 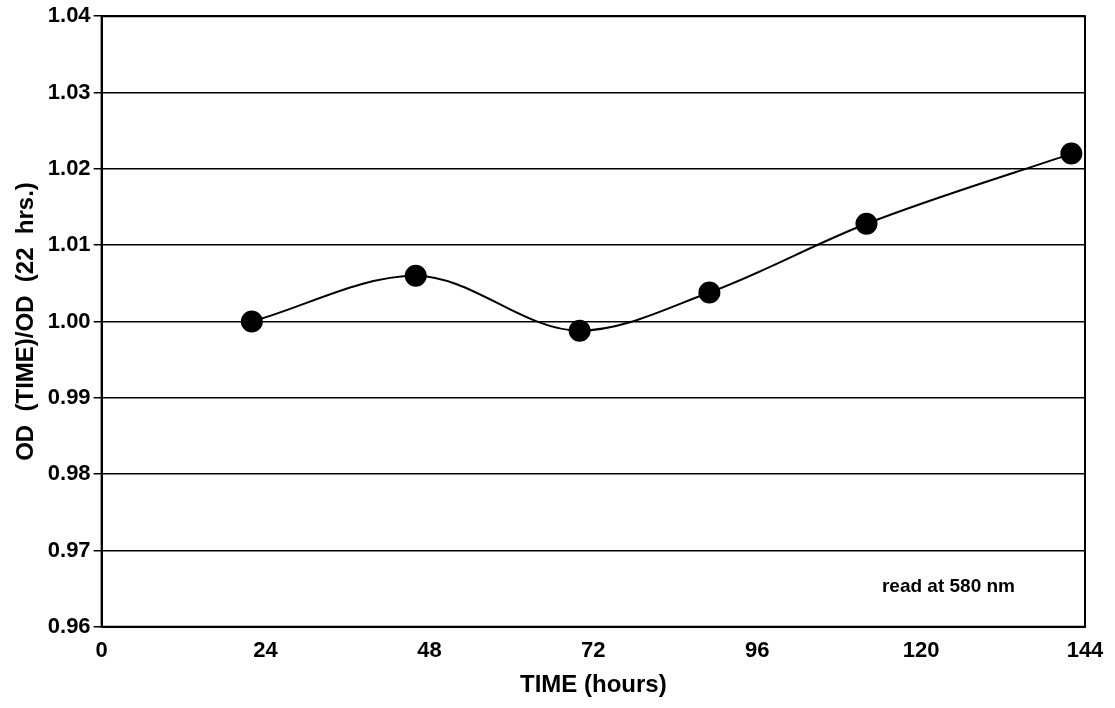 What do you see at coordinates (69, 473) in the screenshot?
I see `y-tick-label: 0.98` at bounding box center [69, 473].